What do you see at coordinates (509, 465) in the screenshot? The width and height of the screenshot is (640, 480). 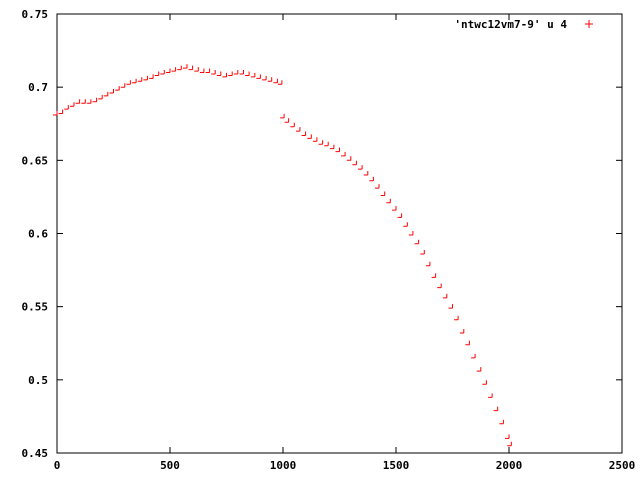 I see `x-tick-label: 2000` at bounding box center [509, 465].